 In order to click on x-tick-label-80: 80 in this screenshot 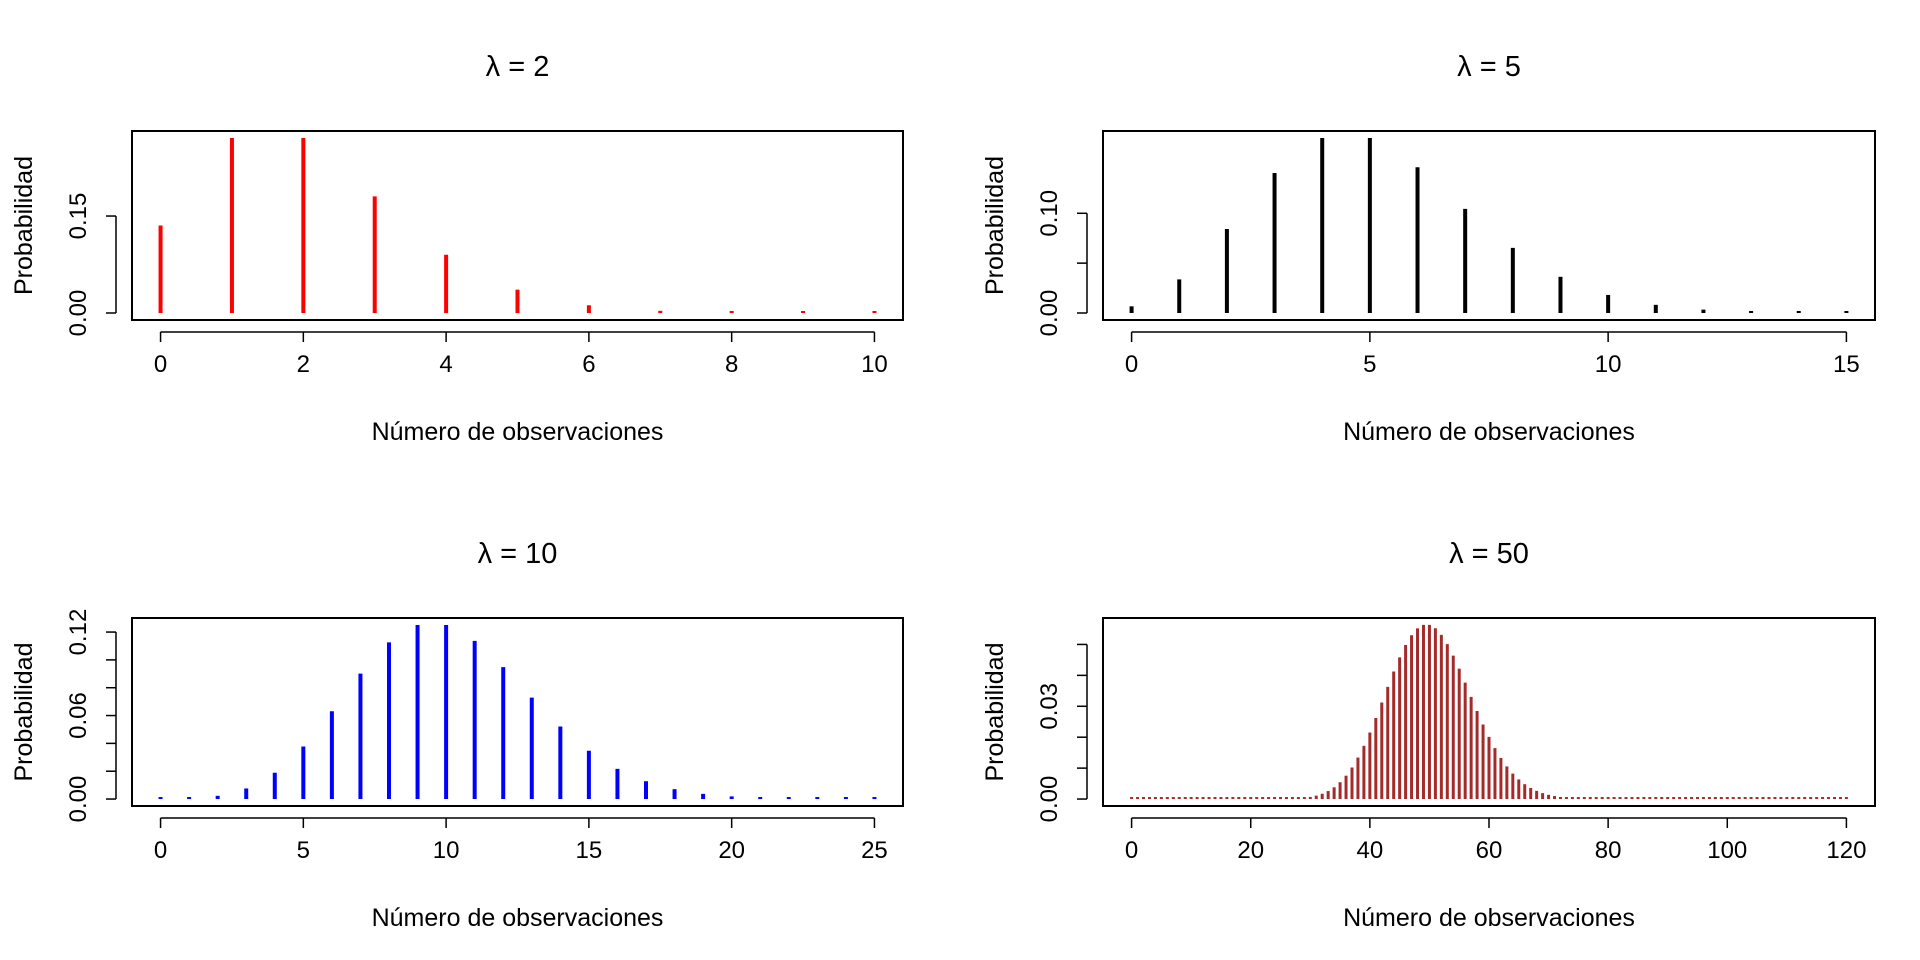, I will do `click(1608, 850)`.